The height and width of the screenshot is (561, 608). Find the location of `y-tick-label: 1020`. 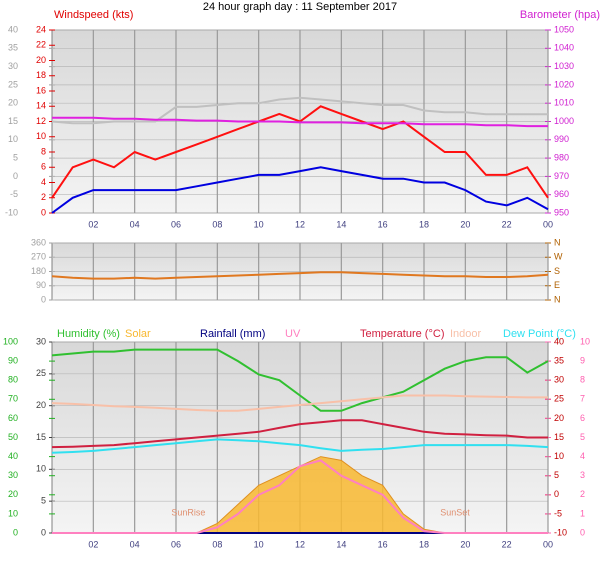

y-tick-label: 1020 is located at coordinates (564, 84).